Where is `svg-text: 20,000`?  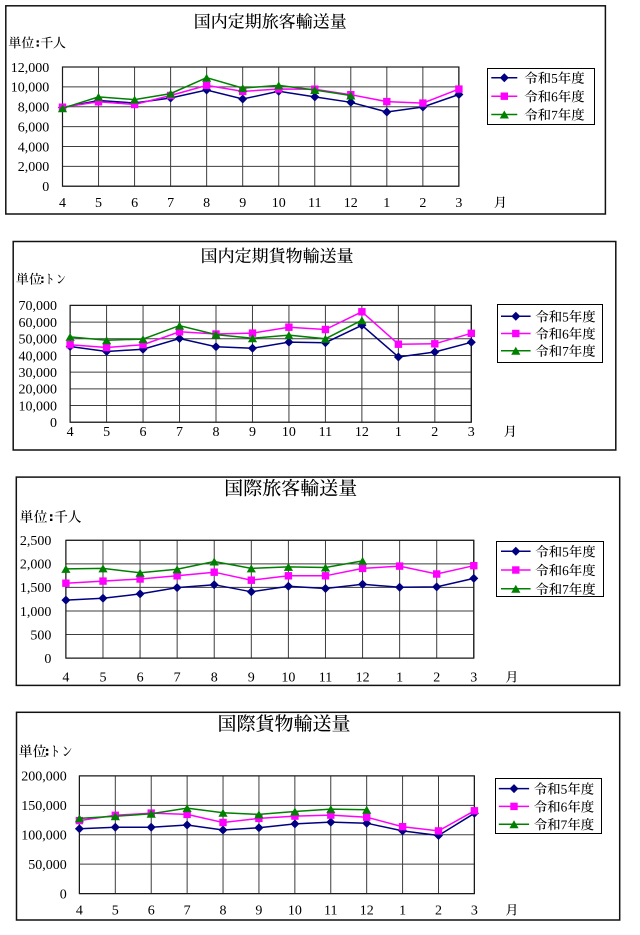
svg-text: 20,000 is located at coordinates (38, 390).